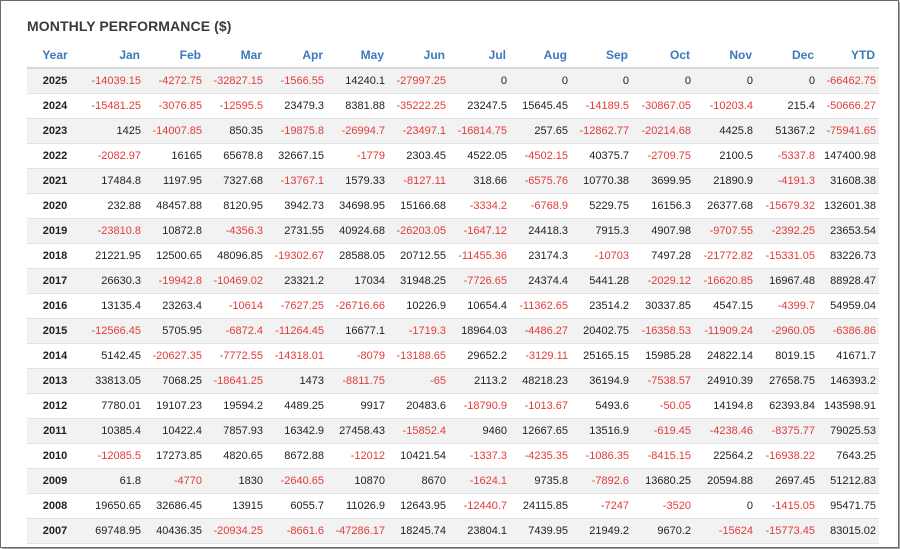 The width and height of the screenshot is (900, 549). I want to click on col-header-aug: Aug, so click(540, 56).